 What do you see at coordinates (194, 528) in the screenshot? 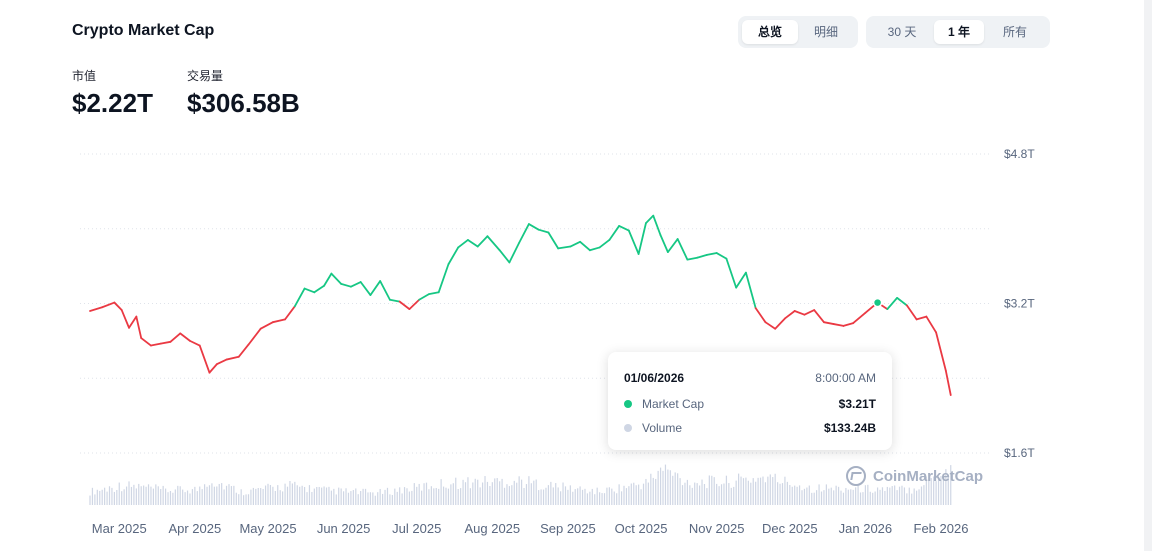
I see `x-tick-label: Apr 2025` at bounding box center [194, 528].